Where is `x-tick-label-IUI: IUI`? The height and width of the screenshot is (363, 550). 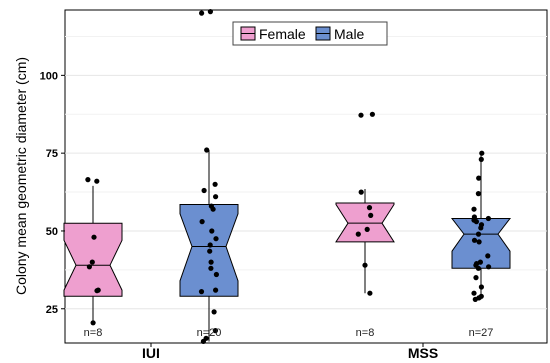 x-tick-label-IUI: IUI is located at coordinates (151, 353).